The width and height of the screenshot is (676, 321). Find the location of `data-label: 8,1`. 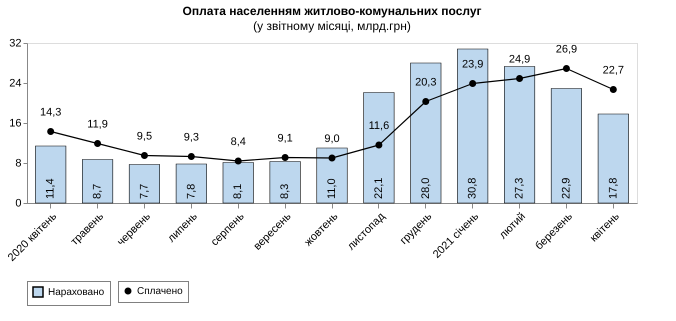

data-label: 8,1 is located at coordinates (238, 191).